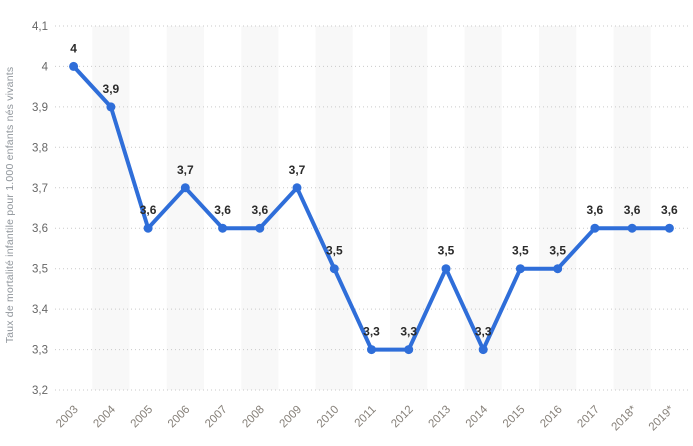 Image resolution: width=693 pixels, height=446 pixels. Describe the element at coordinates (40, 229) in the screenshot. I see `y-tick-label: 3,6` at that location.